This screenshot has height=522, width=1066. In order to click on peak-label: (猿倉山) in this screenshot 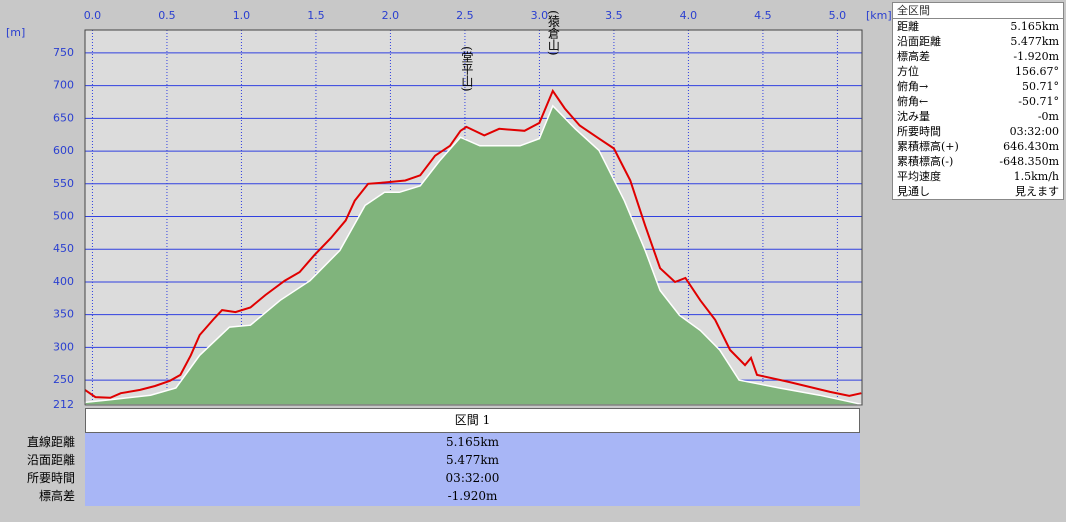, I will do `click(553, 32)`.